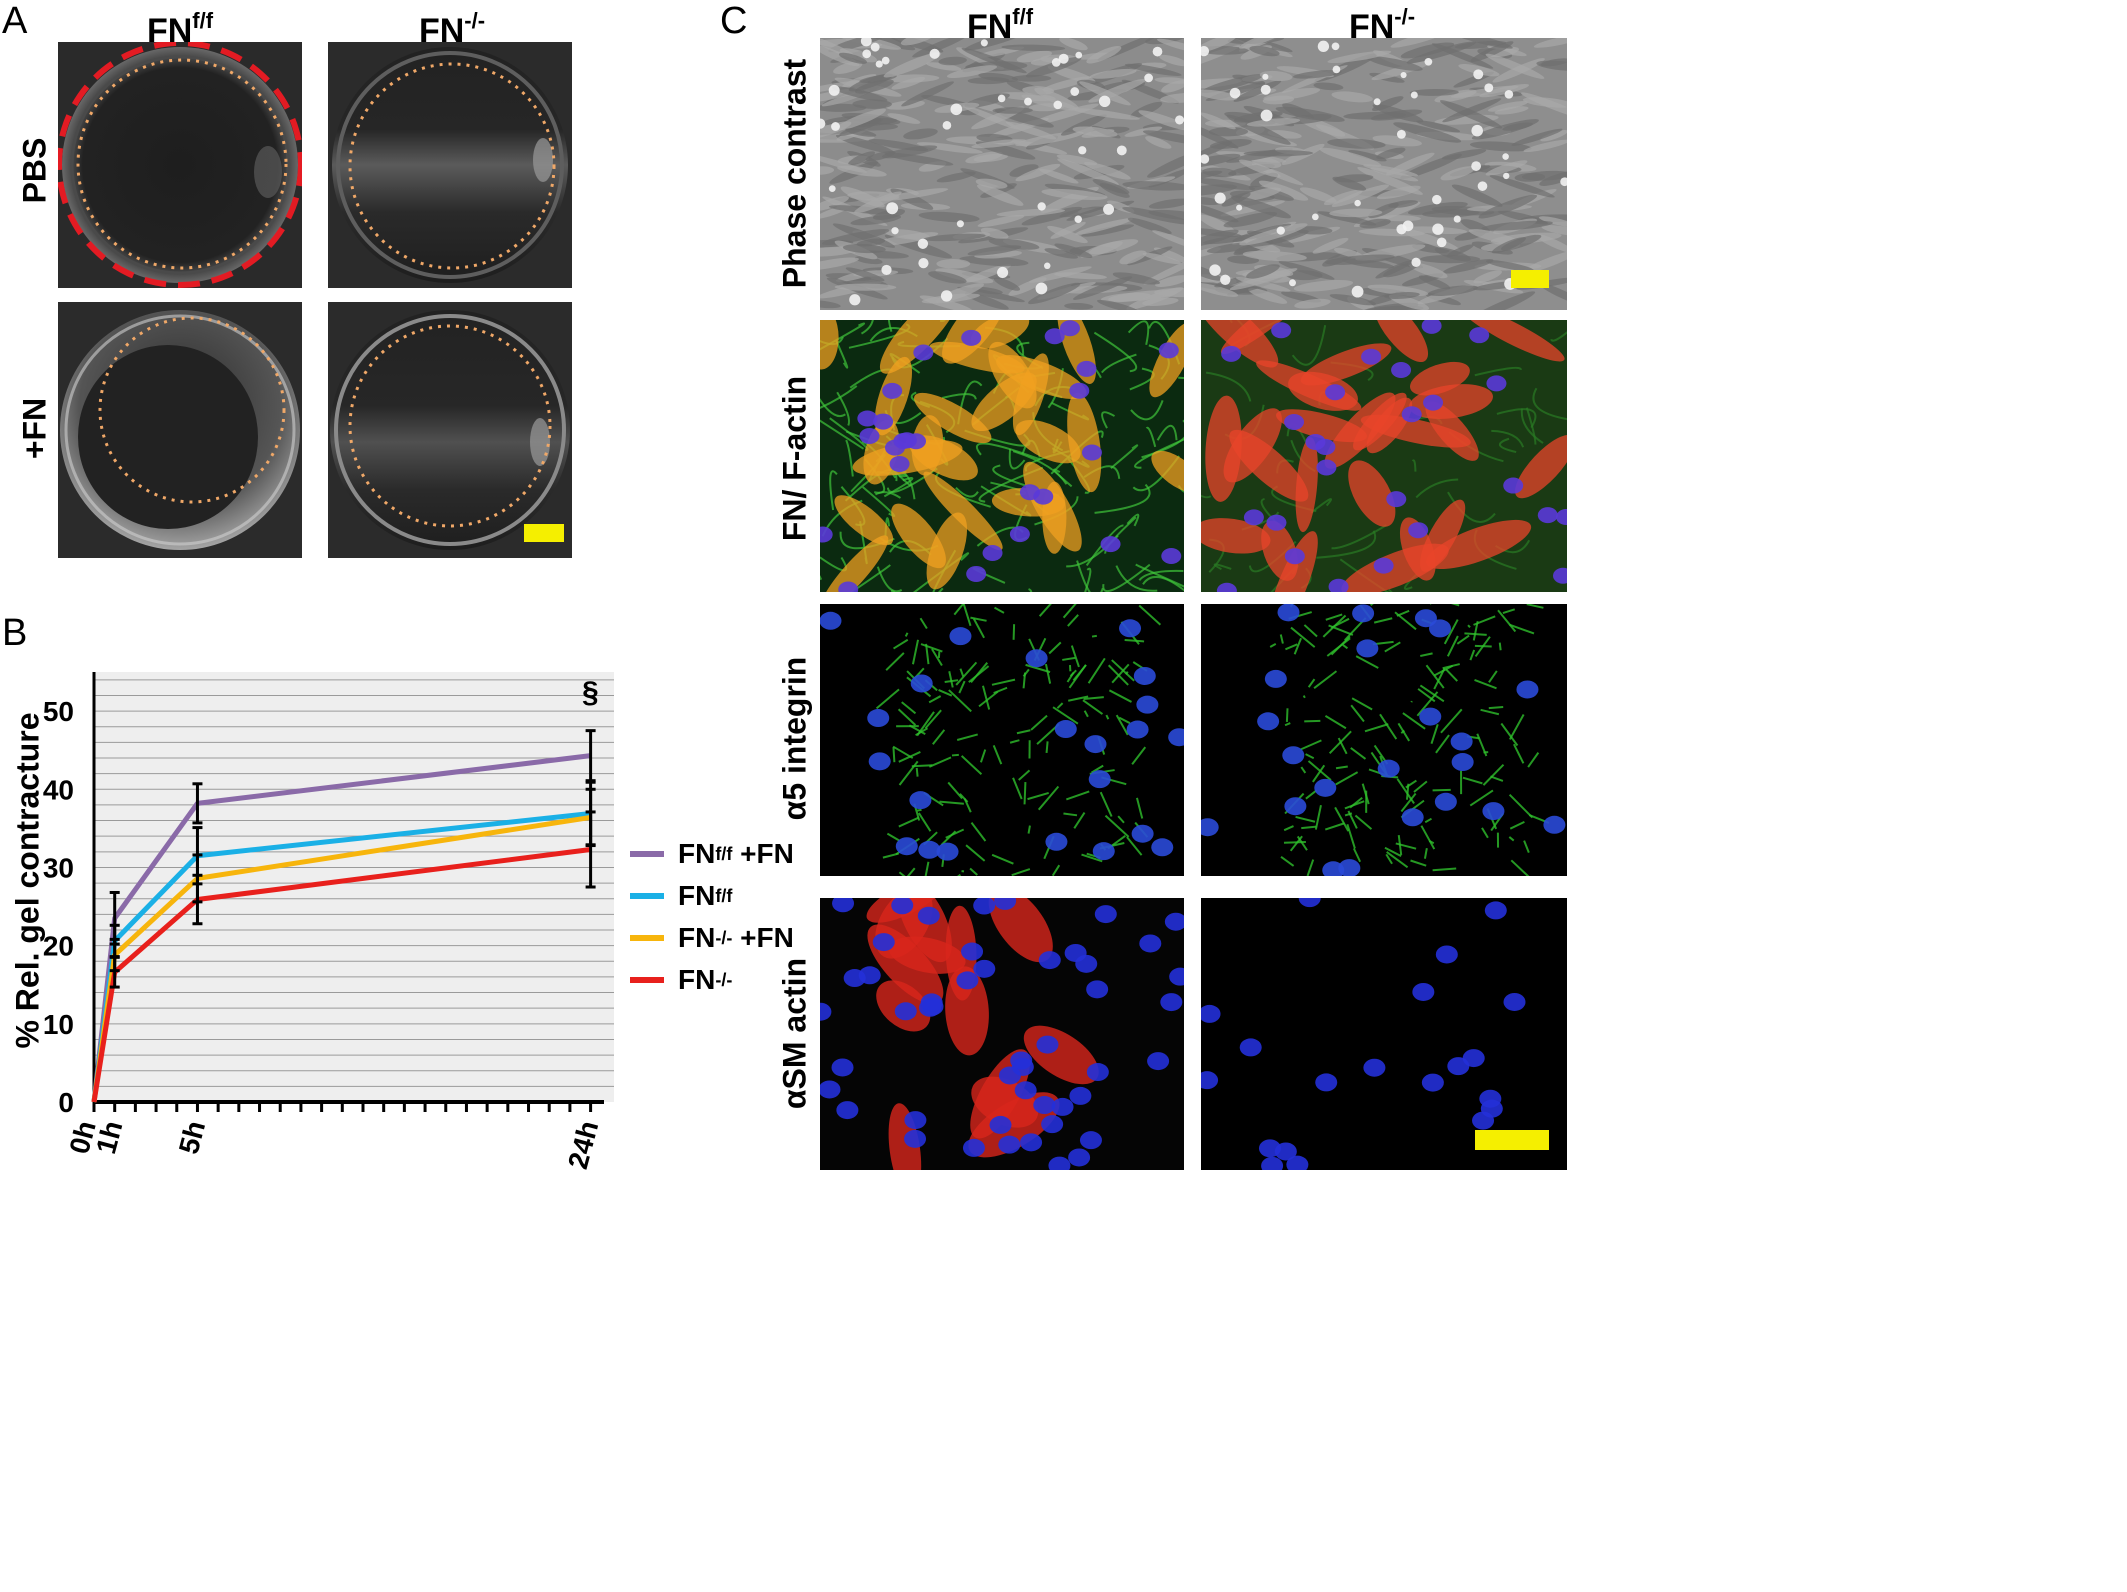 The width and height of the screenshot is (2127, 1592). Describe the element at coordinates (583, 1144) in the screenshot. I see `x-tick-label: 24h` at that location.